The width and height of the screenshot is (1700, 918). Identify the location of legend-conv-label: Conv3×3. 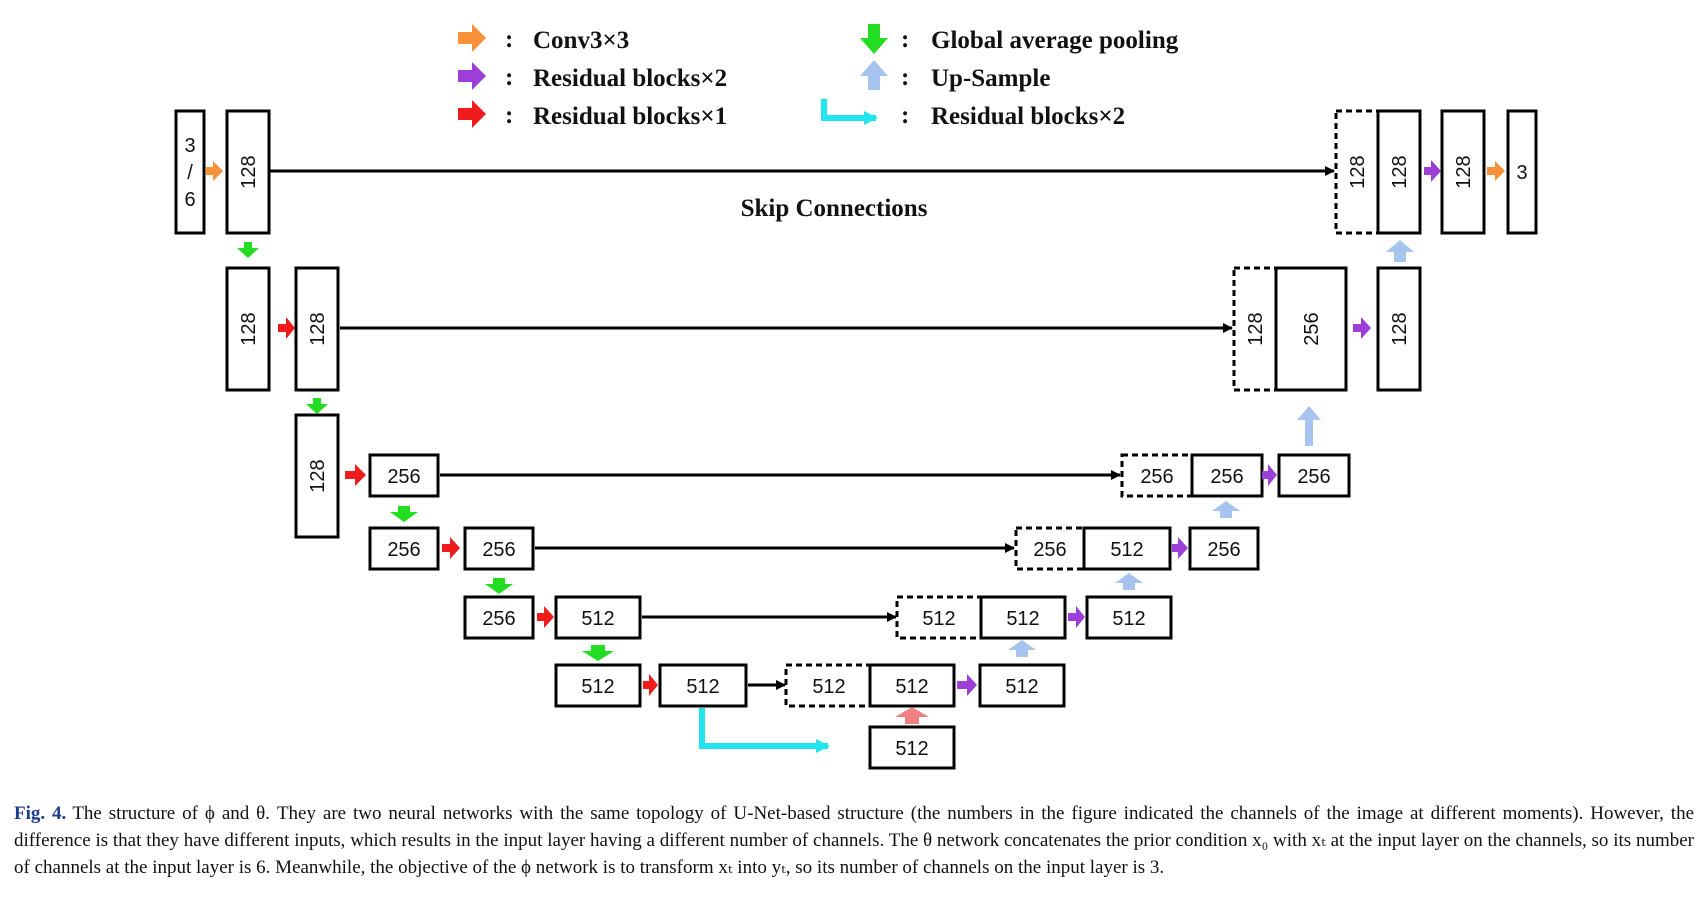
(581, 40).